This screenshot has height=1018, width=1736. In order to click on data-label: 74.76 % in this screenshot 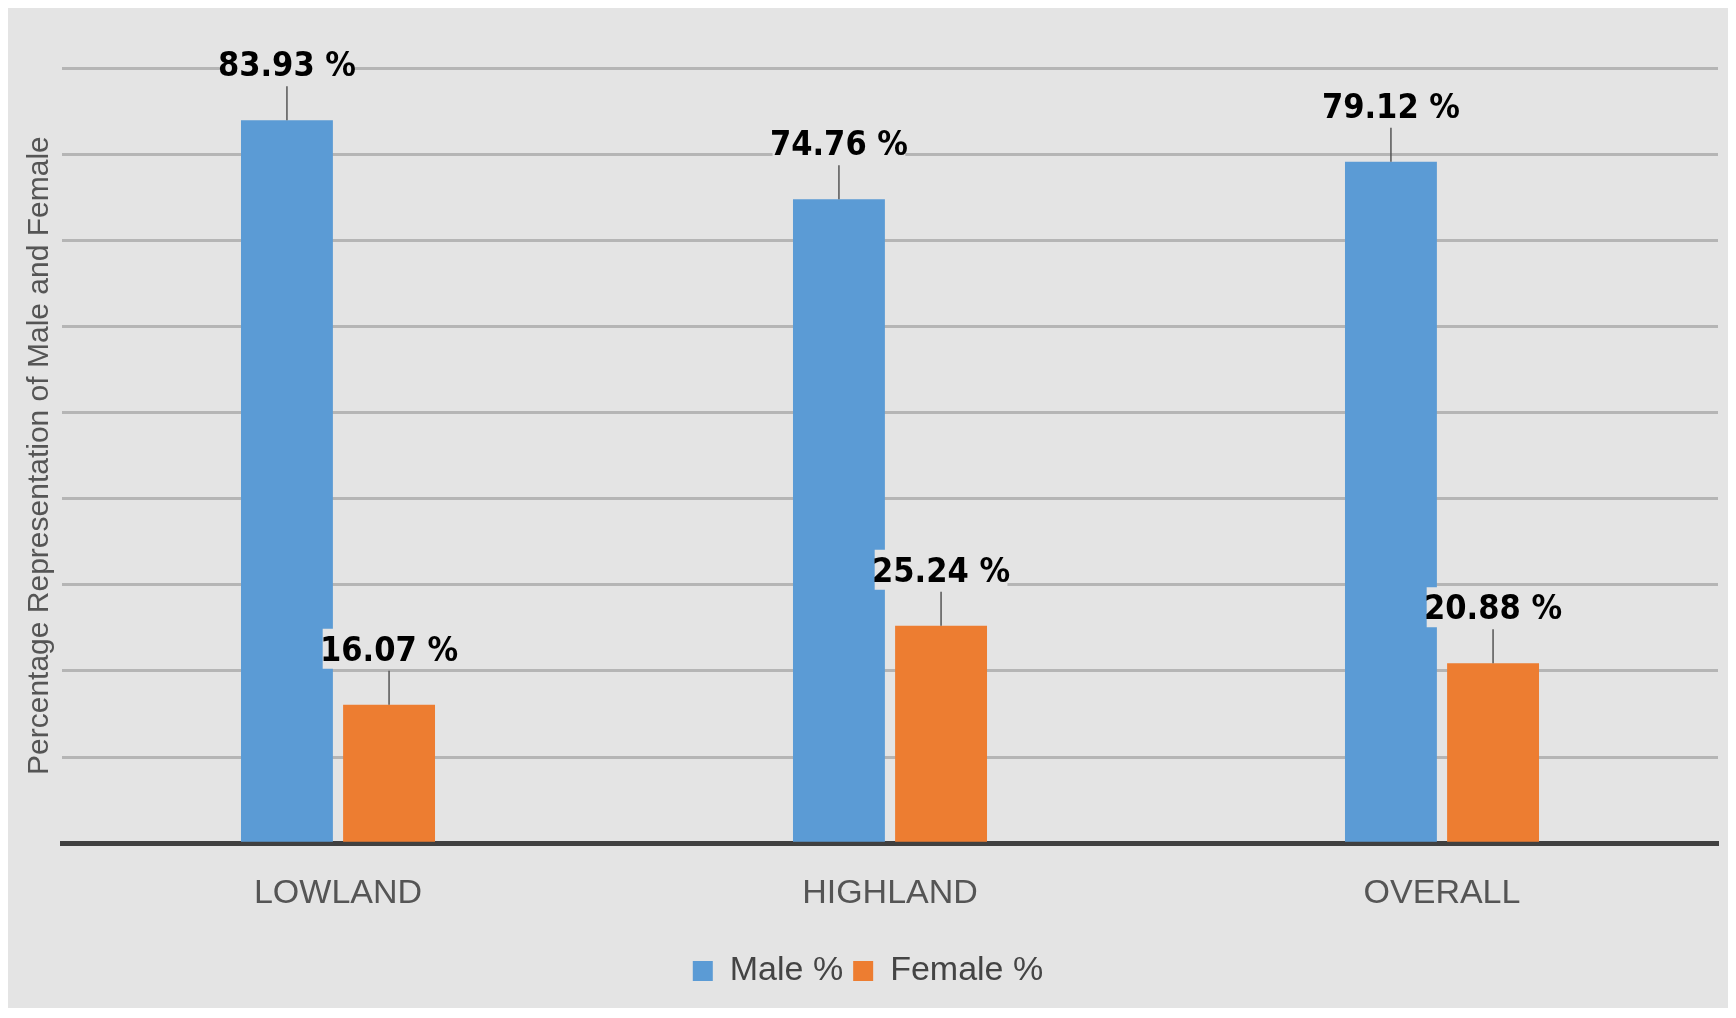, I will do `click(838, 143)`.